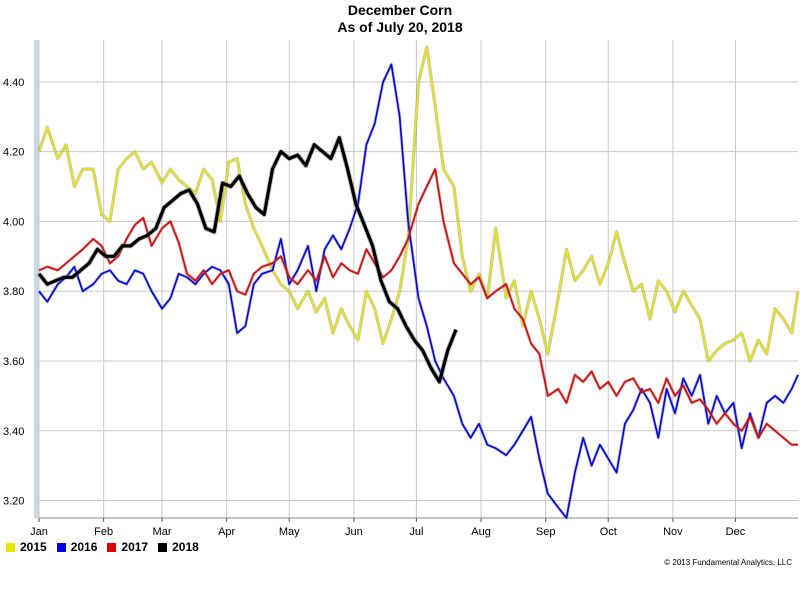  I want to click on x-tick-label: Aug, so click(481, 532).